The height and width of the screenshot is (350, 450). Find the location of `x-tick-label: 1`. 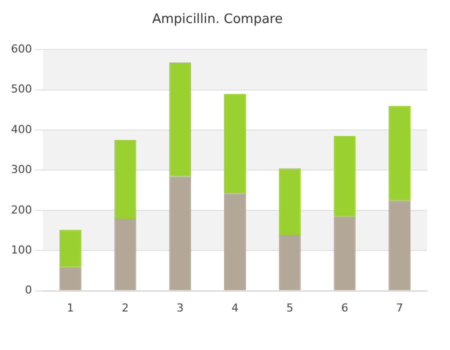

x-tick-label: 1 is located at coordinates (70, 307).